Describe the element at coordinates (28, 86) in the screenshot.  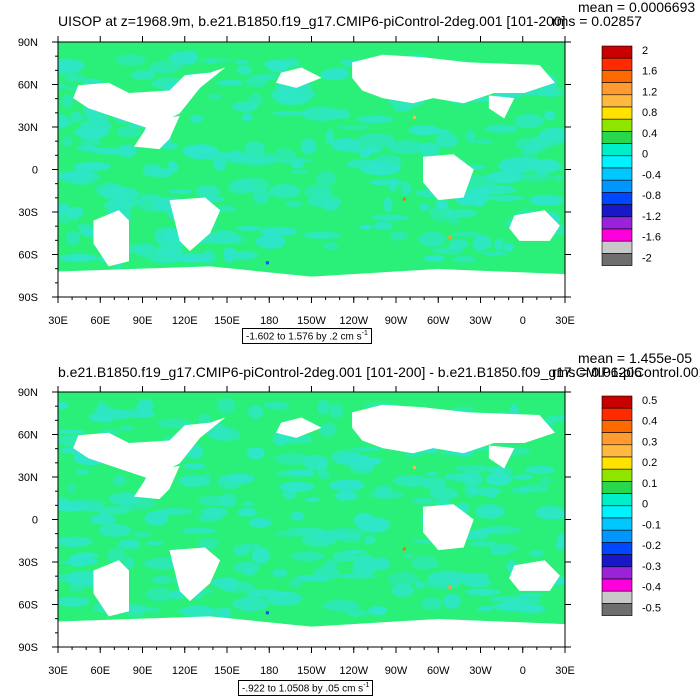
I see `y-tick-label: 60N` at that location.